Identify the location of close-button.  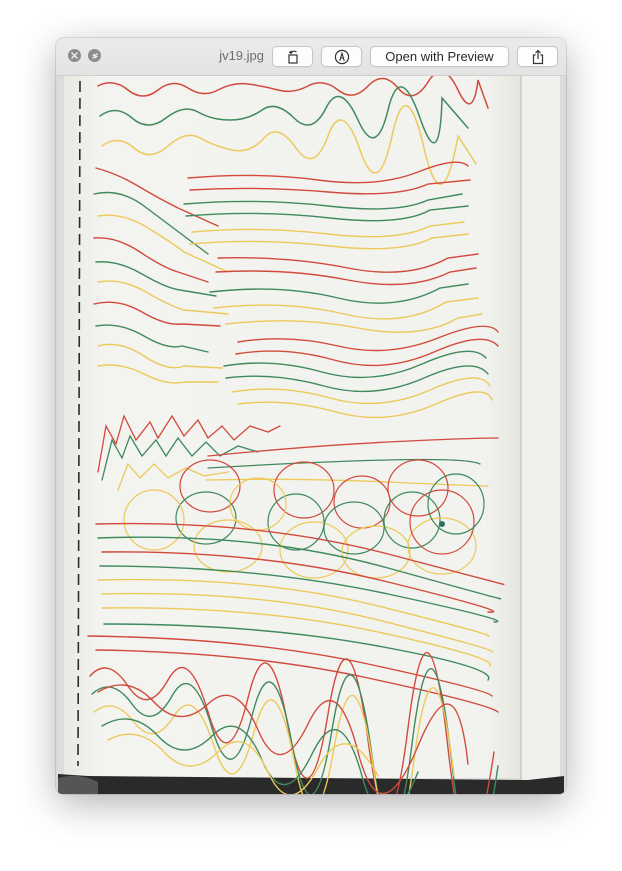
(74, 55).